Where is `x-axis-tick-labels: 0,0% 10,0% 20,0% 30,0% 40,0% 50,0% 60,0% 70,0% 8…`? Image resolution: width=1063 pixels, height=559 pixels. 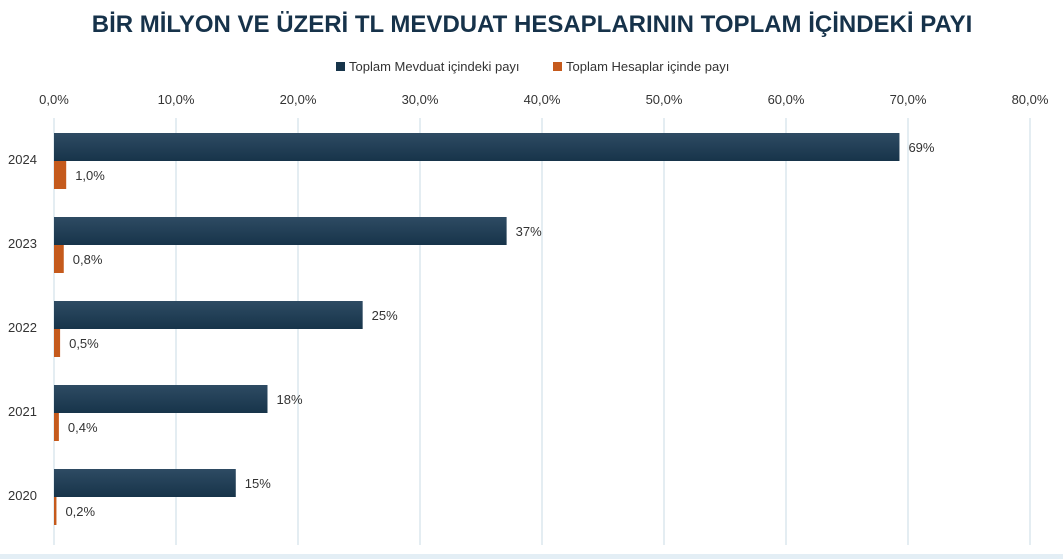 x-axis-tick-labels: 0,0% 10,0% 20,0% 30,0% 40,0% 50,0% 60,0% 70,0% 8… is located at coordinates (544, 99).